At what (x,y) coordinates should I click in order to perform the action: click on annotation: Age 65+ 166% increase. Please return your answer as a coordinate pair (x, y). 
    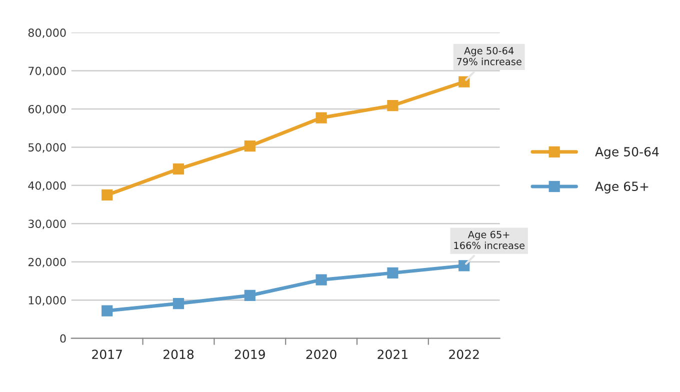
    Looking at the image, I should click on (489, 240).